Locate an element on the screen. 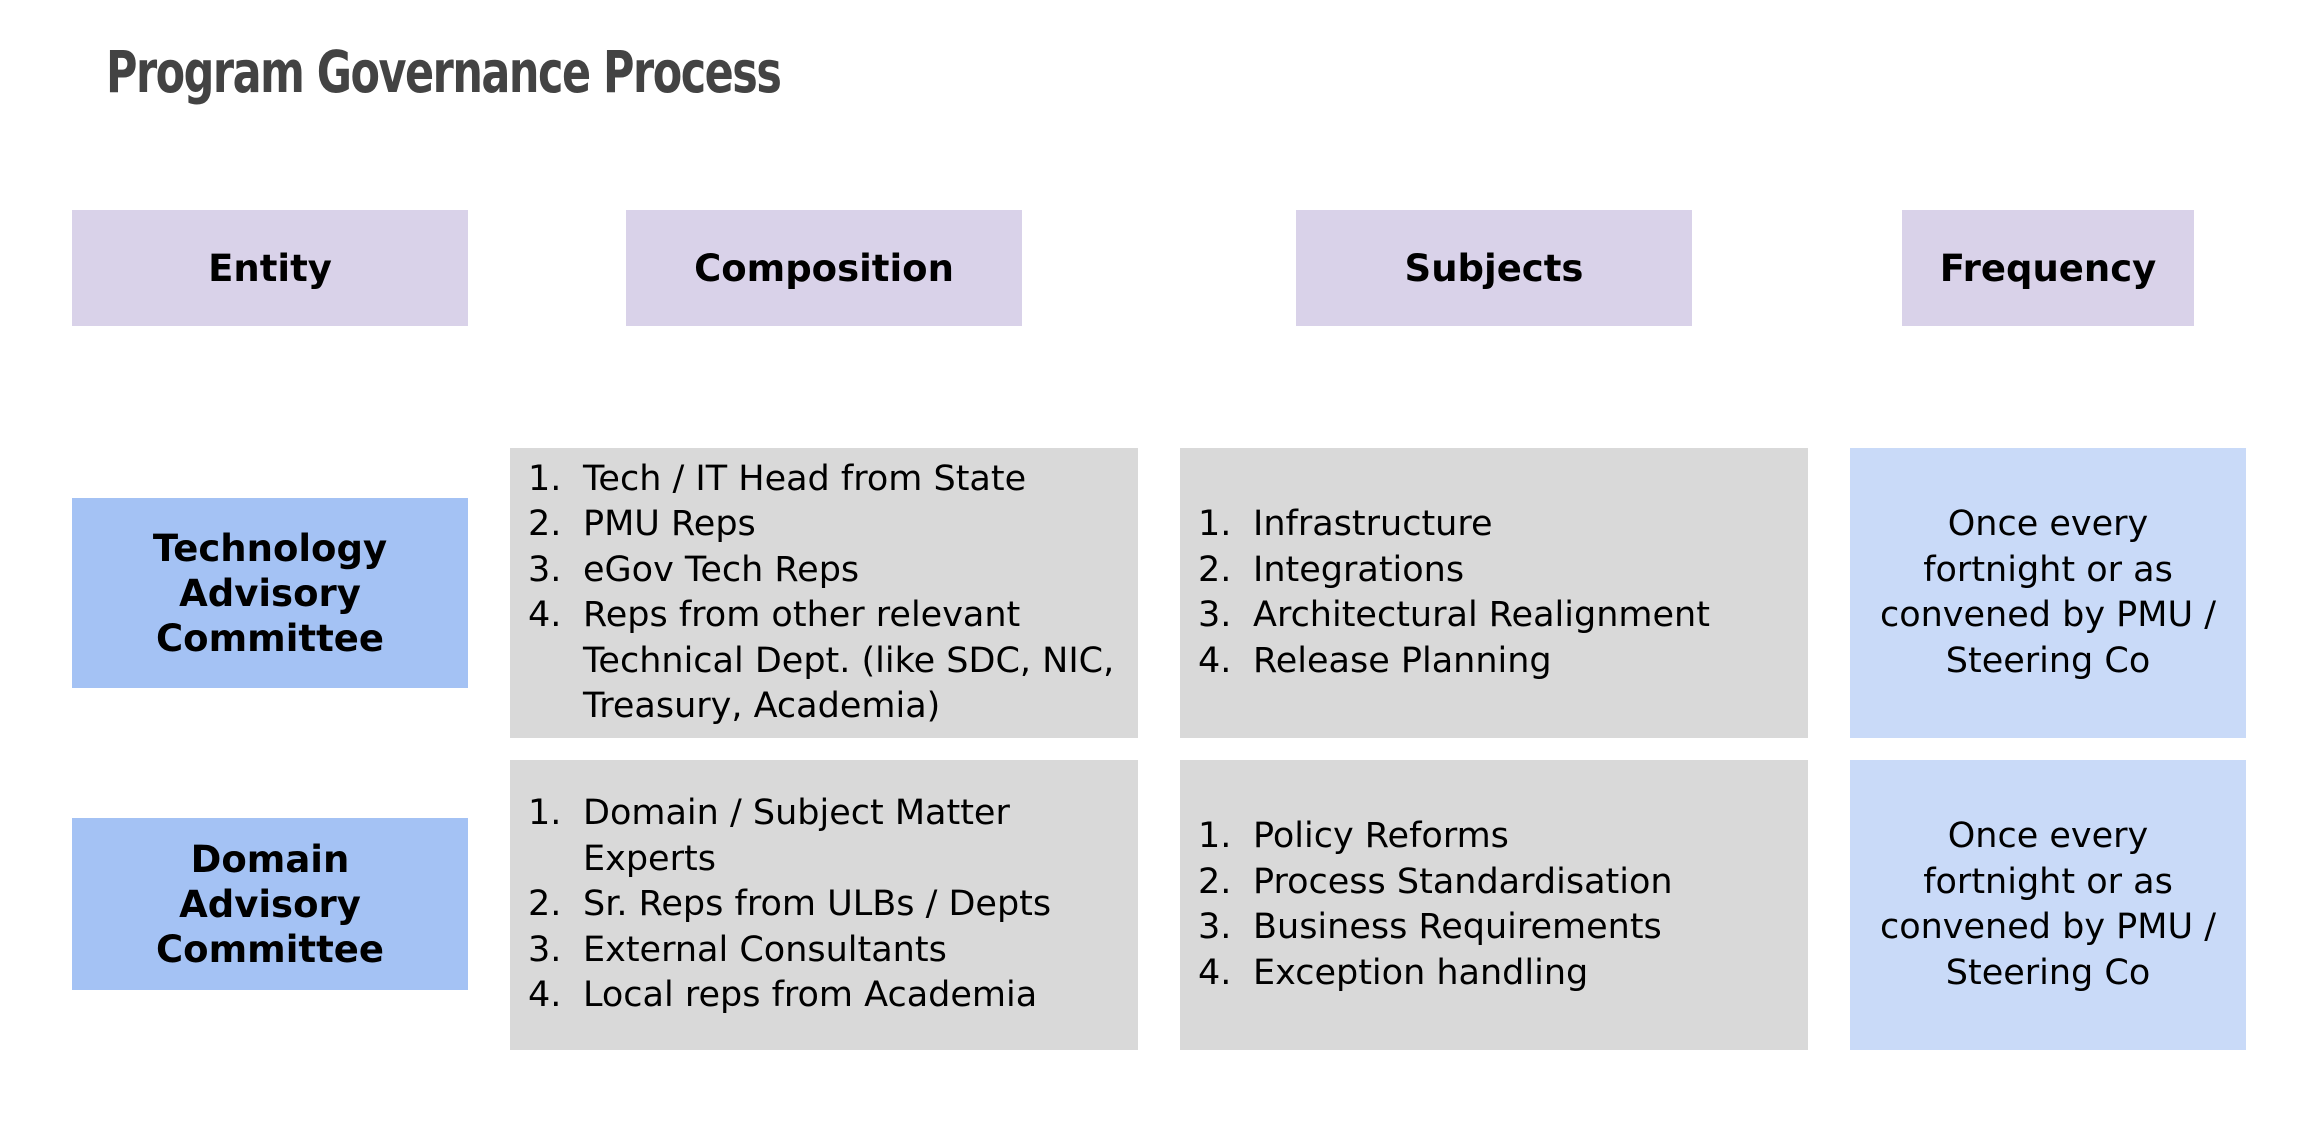  list-item: 2. Process Standardisation is located at coordinates (1435, 881).